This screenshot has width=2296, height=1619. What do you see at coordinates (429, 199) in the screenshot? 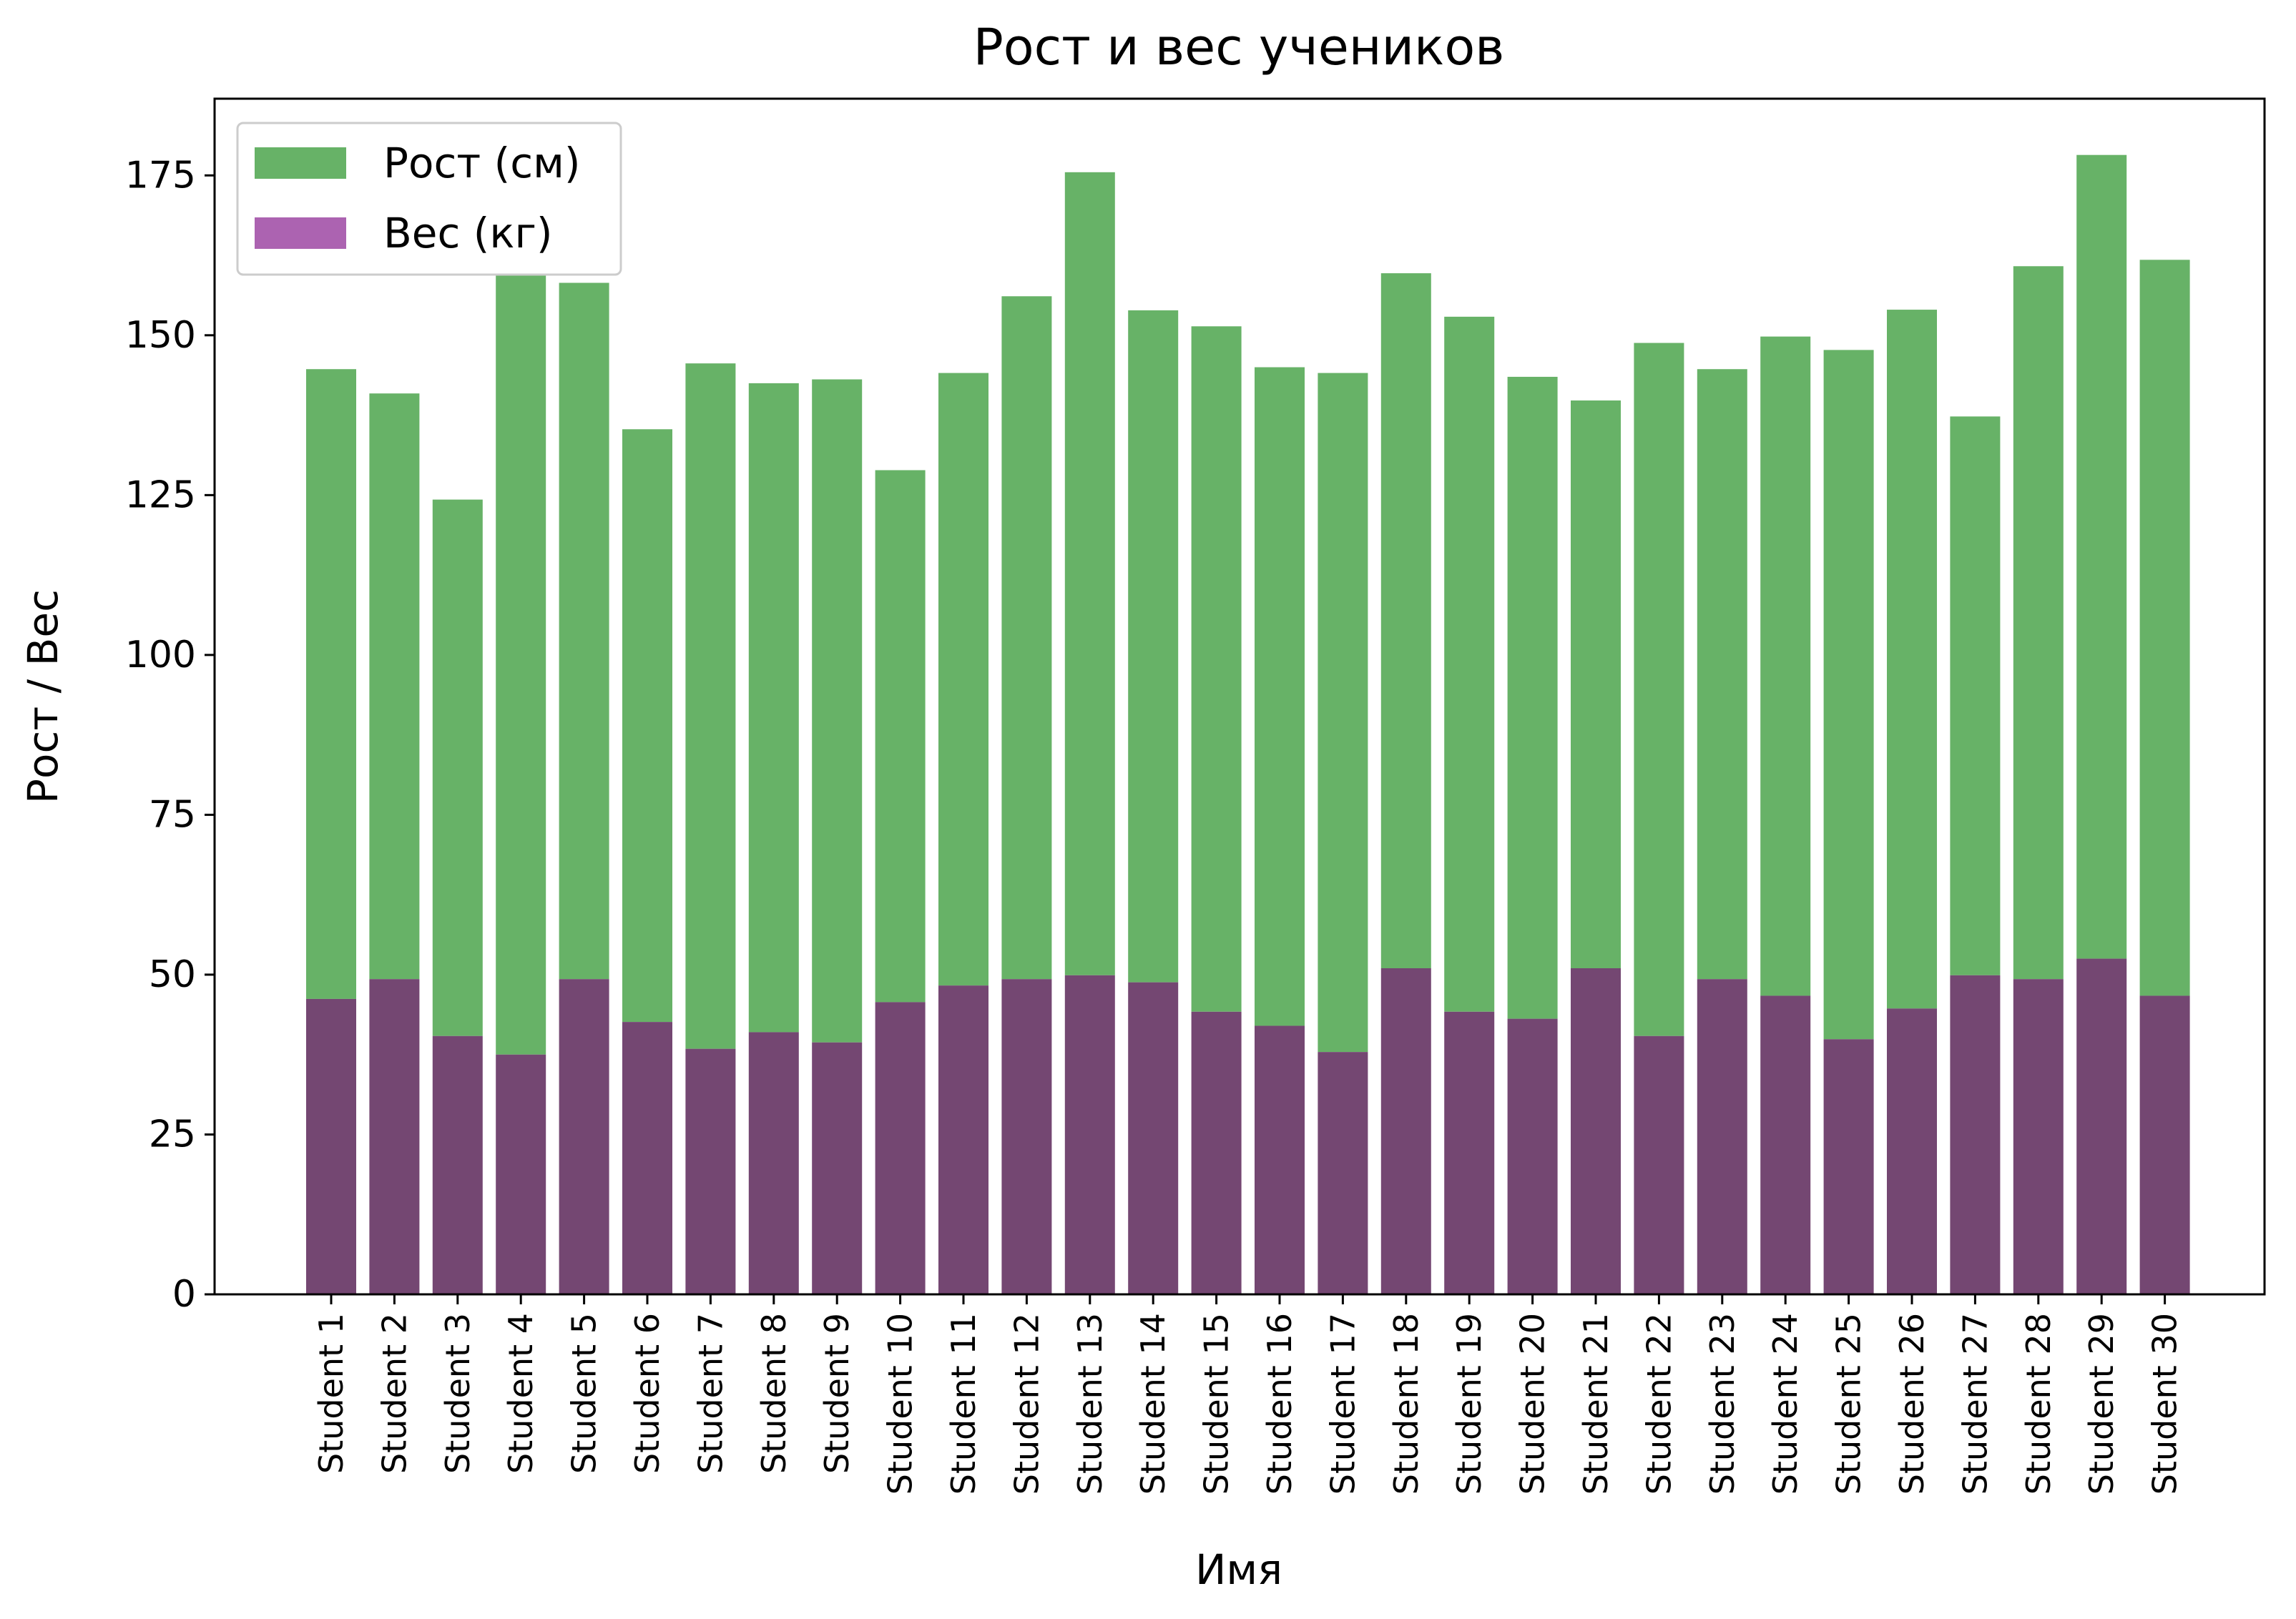
I see `legend: Рост (см) Вес (кг)` at bounding box center [429, 199].